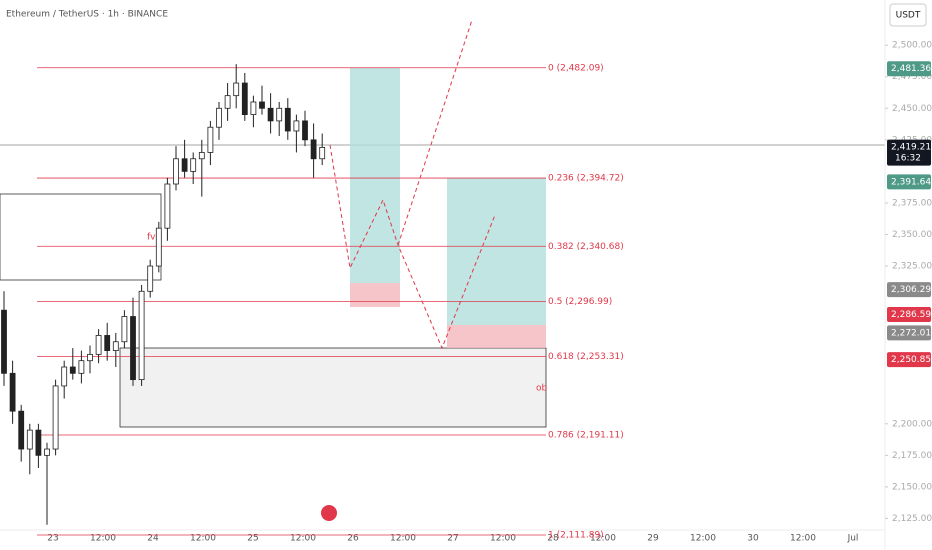 The image size is (932, 550). I want to click on x-tick-label: 24, so click(153, 539).